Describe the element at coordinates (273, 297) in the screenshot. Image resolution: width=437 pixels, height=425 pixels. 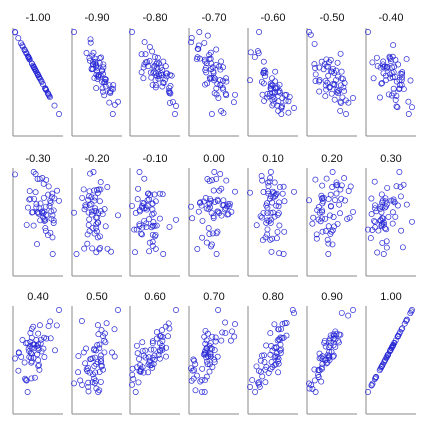
I see `panel-title: 0.80` at that location.